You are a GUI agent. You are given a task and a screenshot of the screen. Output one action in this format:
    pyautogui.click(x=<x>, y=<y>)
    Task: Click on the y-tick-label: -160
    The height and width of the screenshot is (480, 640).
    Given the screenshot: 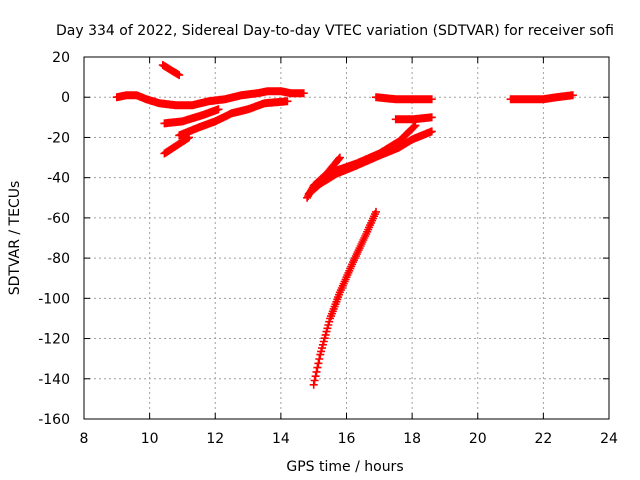 What is the action you would take?
    pyautogui.click(x=54, y=420)
    